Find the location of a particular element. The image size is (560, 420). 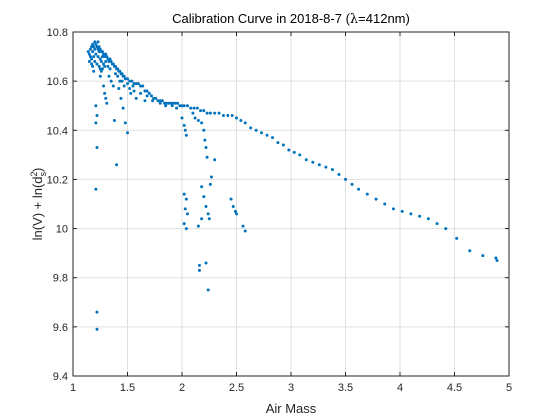

y-axis-label: ln(V) + ln(d2s) is located at coordinates (38, 204).